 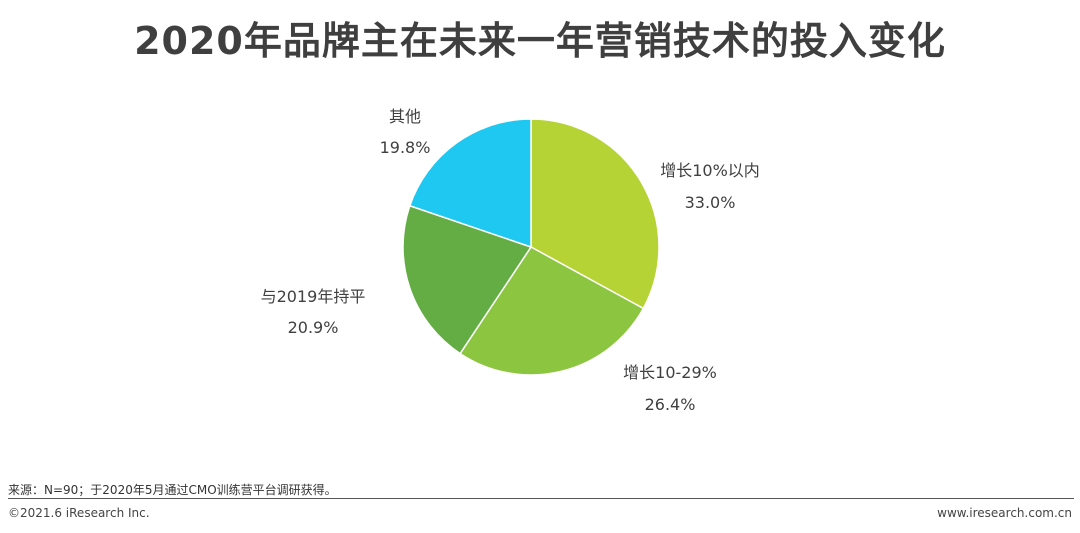 What do you see at coordinates (670, 372) in the screenshot?
I see `slice-category-label: 增长10-29%` at bounding box center [670, 372].